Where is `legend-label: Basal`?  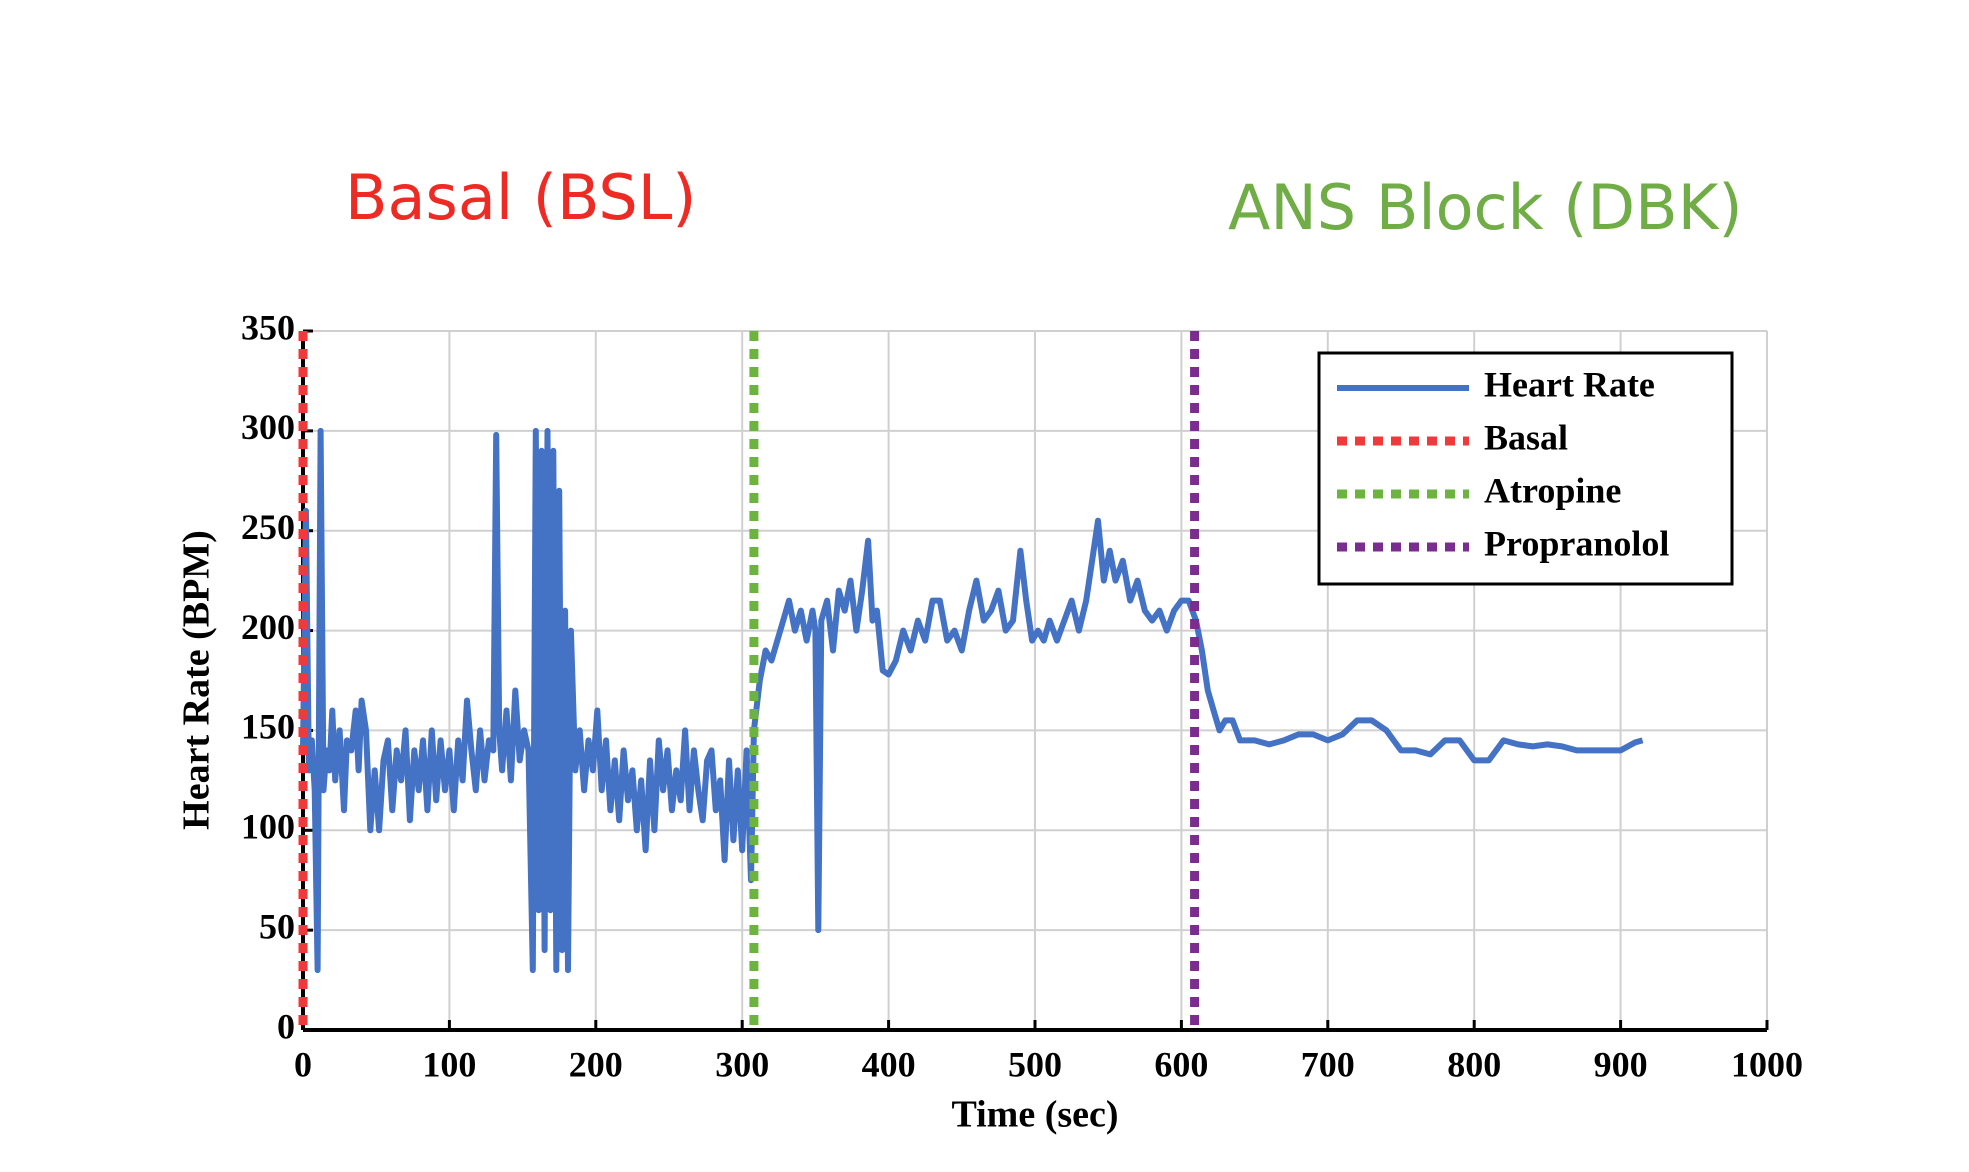 legend-label: Basal is located at coordinates (1526, 437).